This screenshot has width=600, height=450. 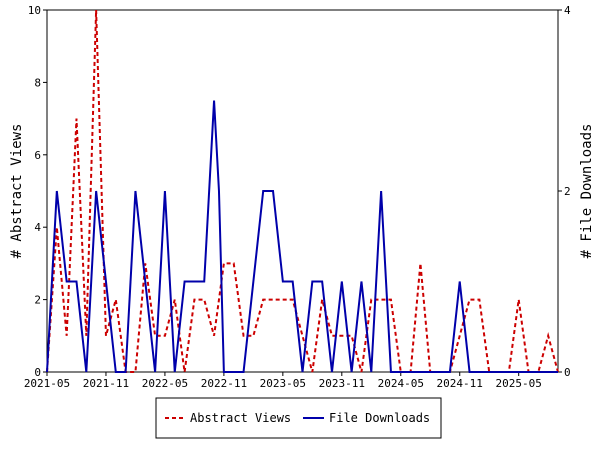 What do you see at coordinates (379, 418) in the screenshot?
I see `legend-label-file-downloads: File Downloads` at bounding box center [379, 418].